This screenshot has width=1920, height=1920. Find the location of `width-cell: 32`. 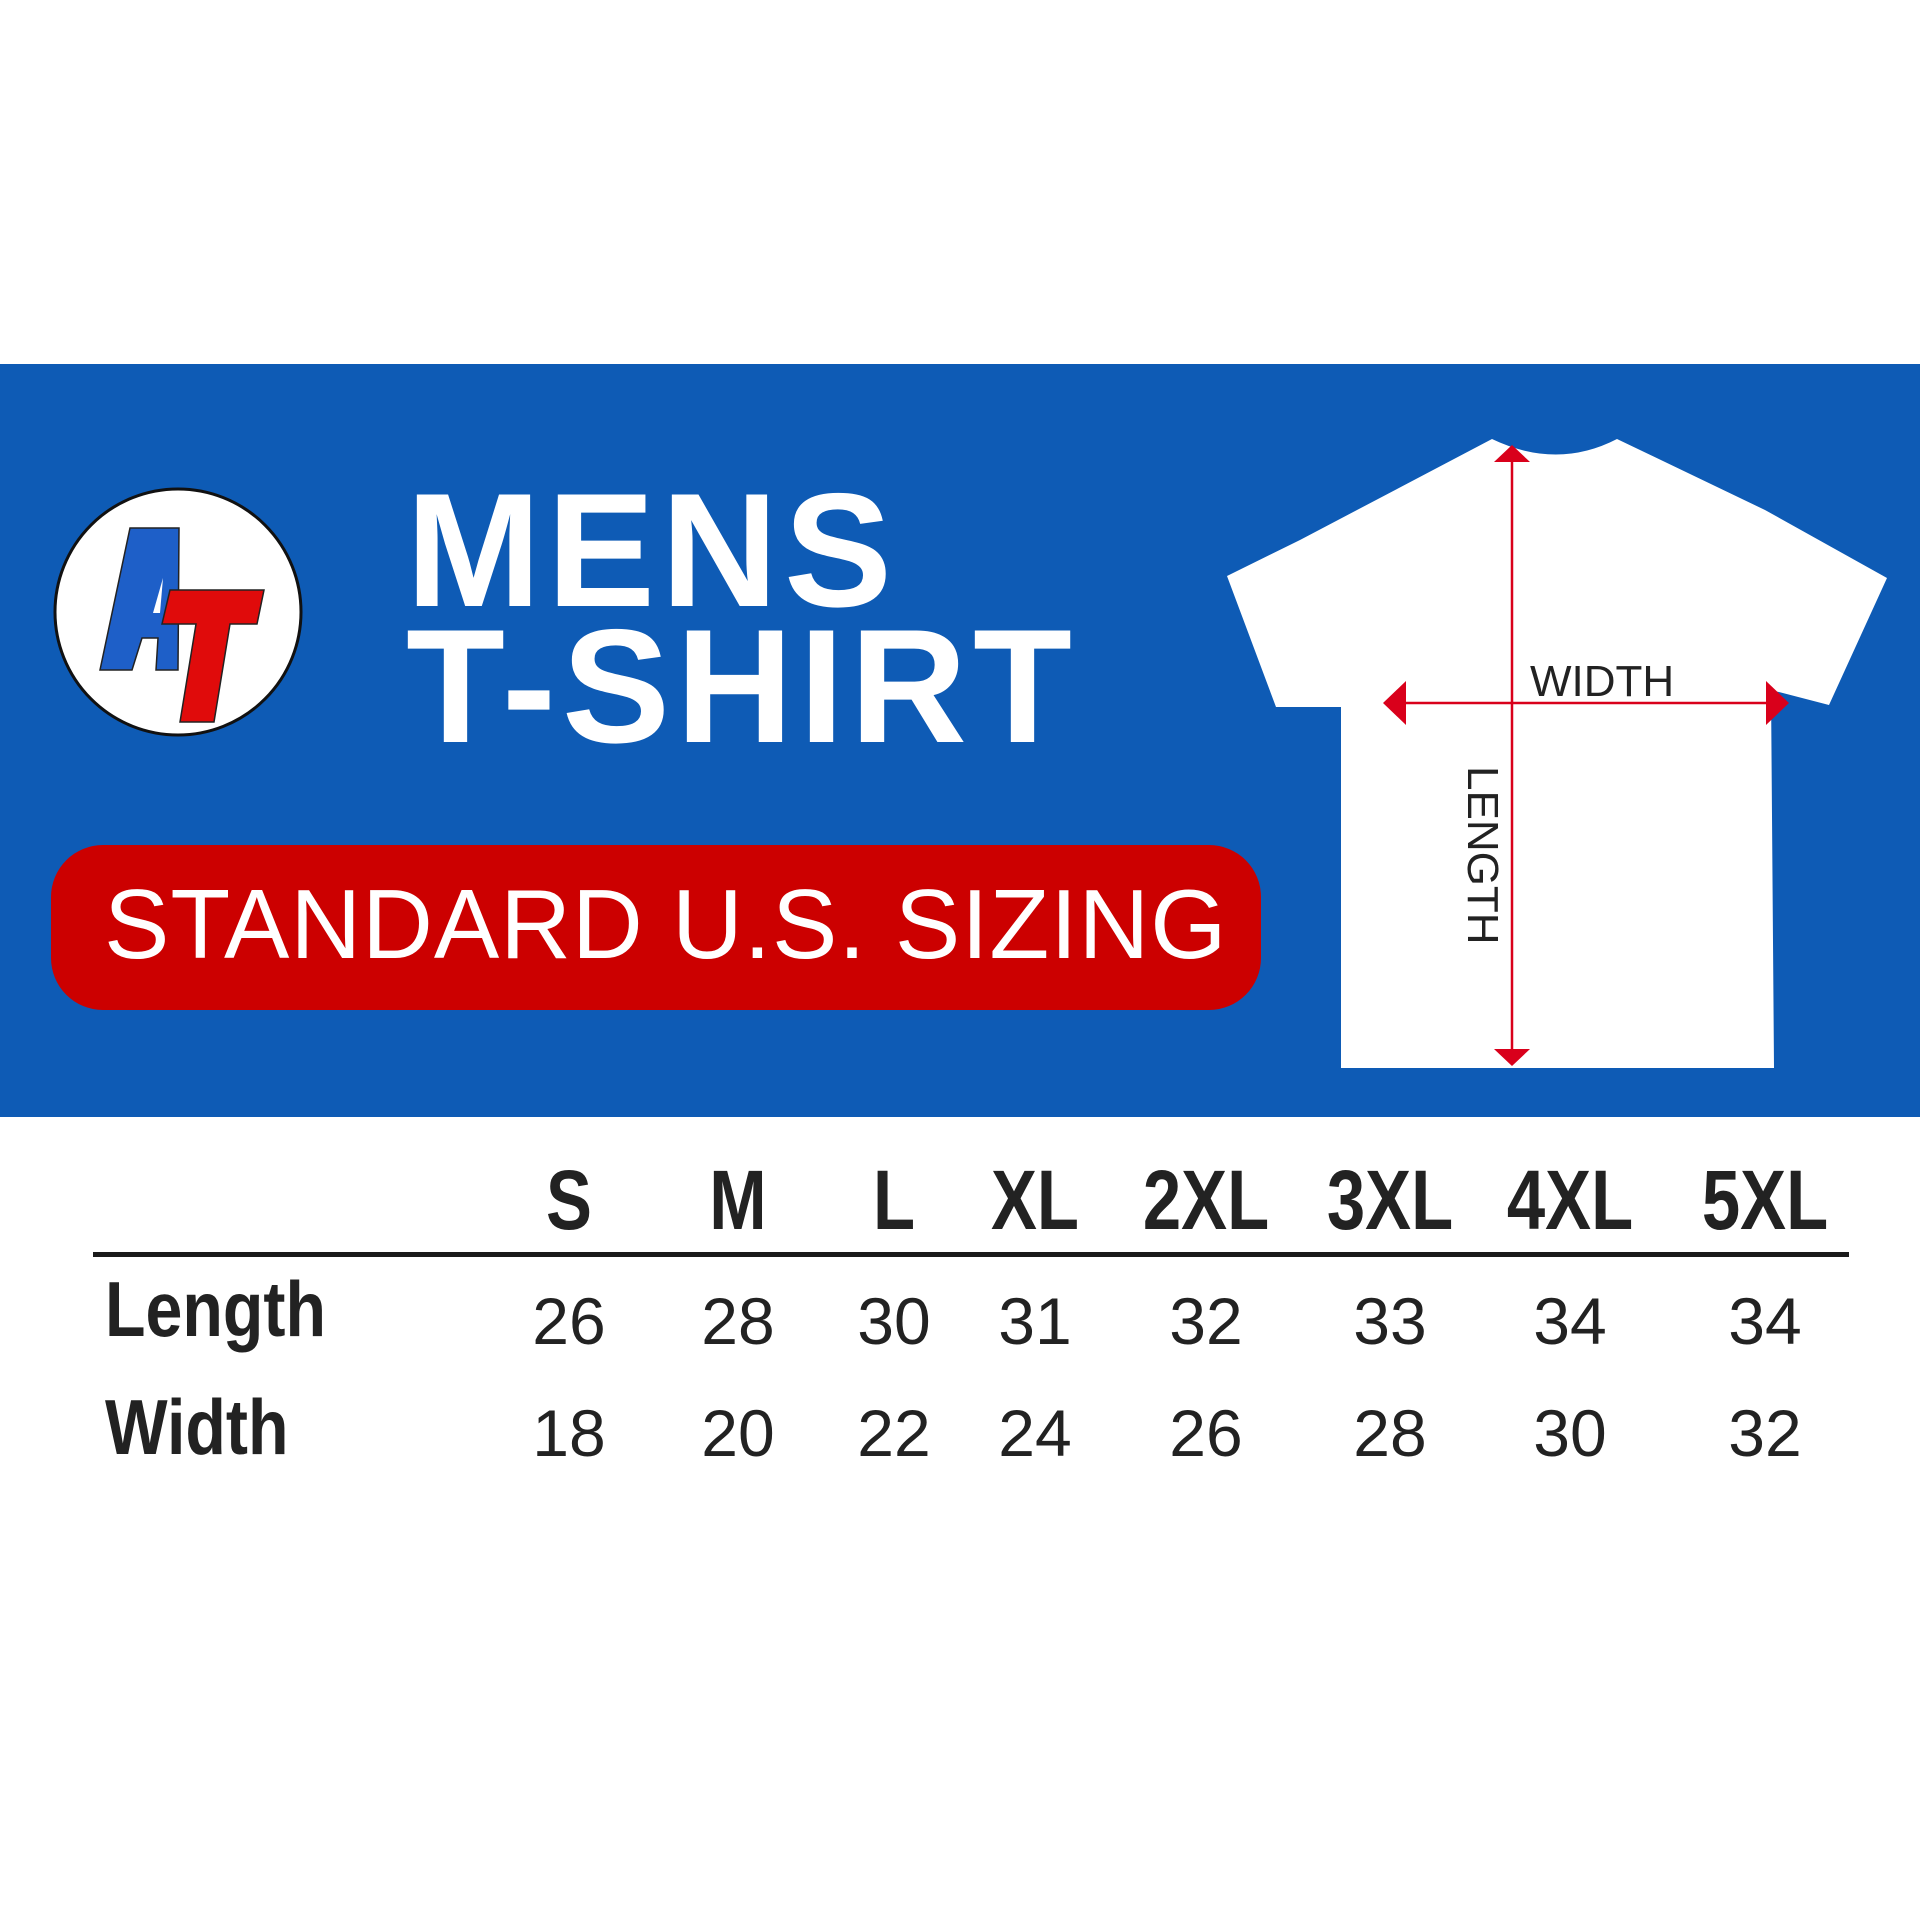

width-cell: 32 is located at coordinates (1765, 1433).